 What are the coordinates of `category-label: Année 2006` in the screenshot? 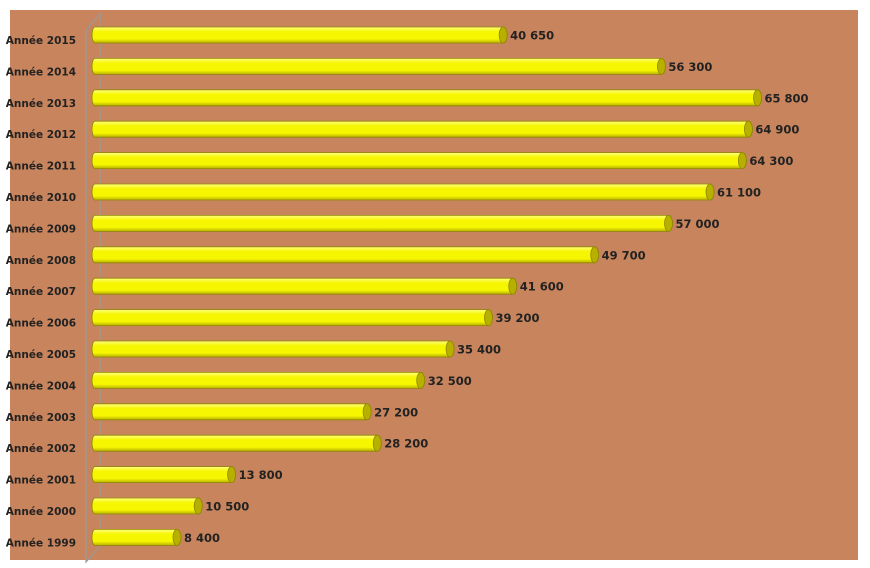 It's located at (41, 324).